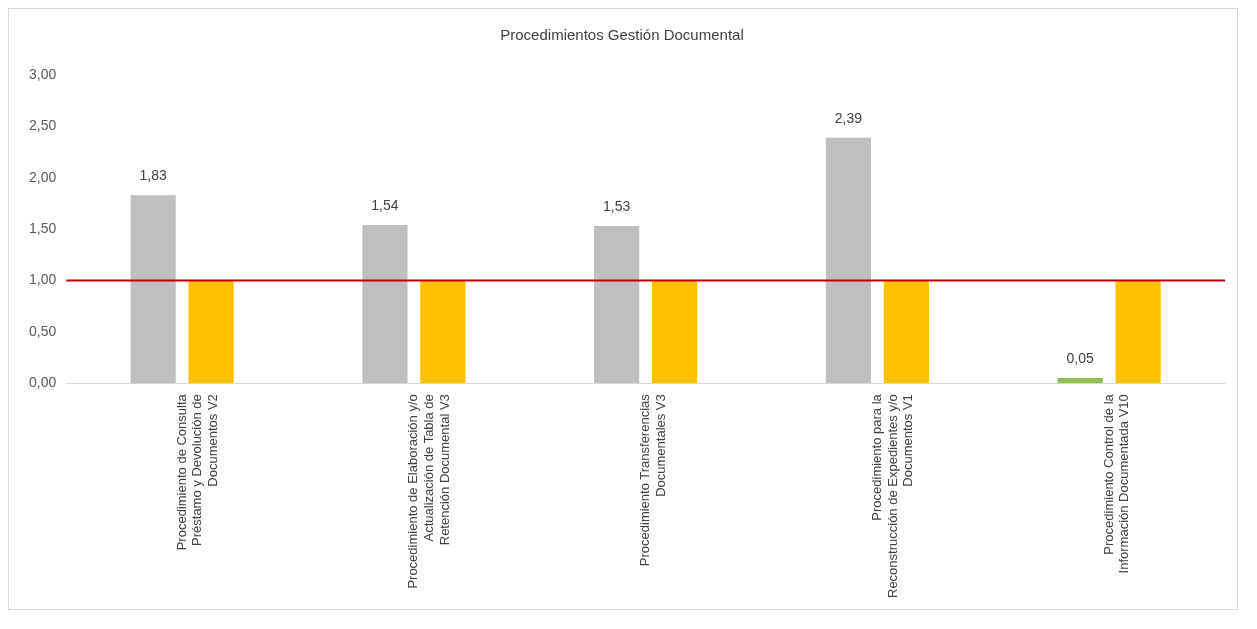  I want to click on x-tick-label: Procedimiento de Elaboración y/o Actualización de Tabla de Retención Documental V3, so click(428, 491).